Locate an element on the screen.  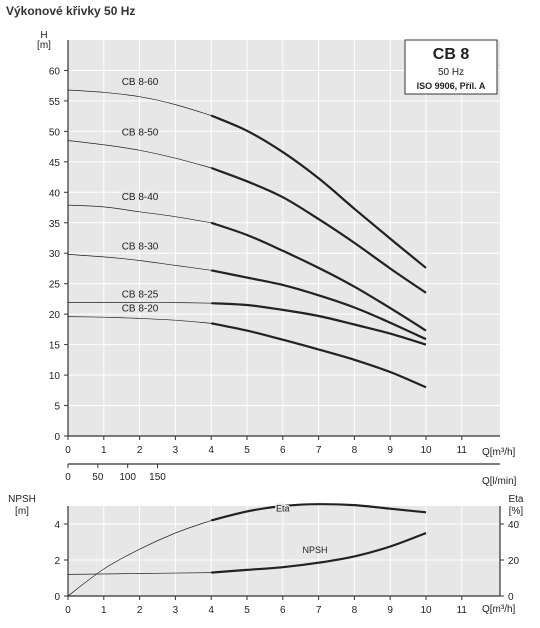
npsh-axis-unit: [m] is located at coordinates (22, 511).